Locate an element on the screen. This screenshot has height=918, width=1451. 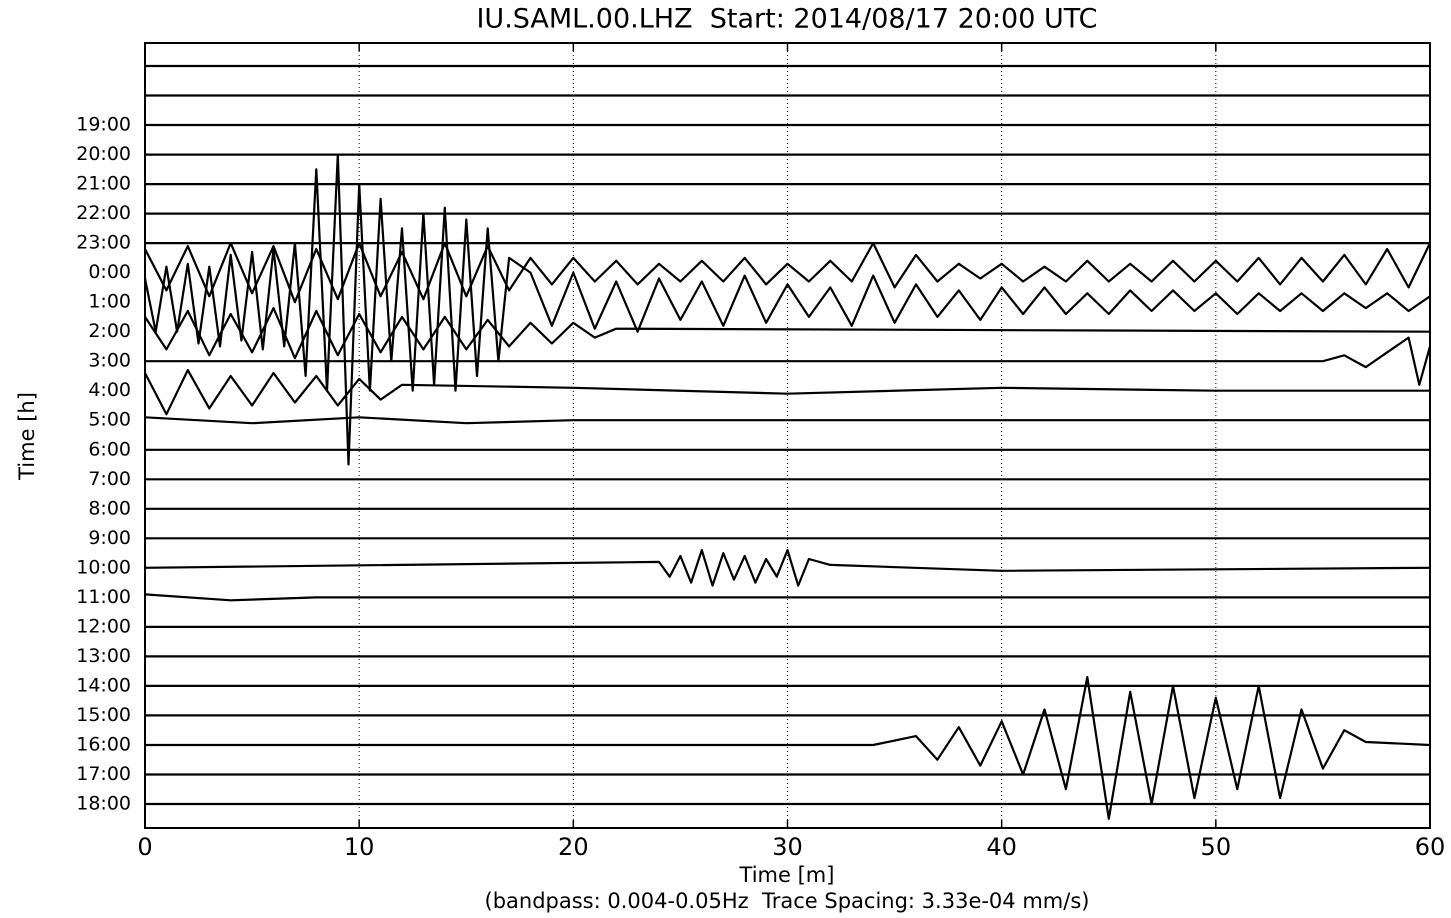
y-tick-label: 23:00 is located at coordinates (103, 243).